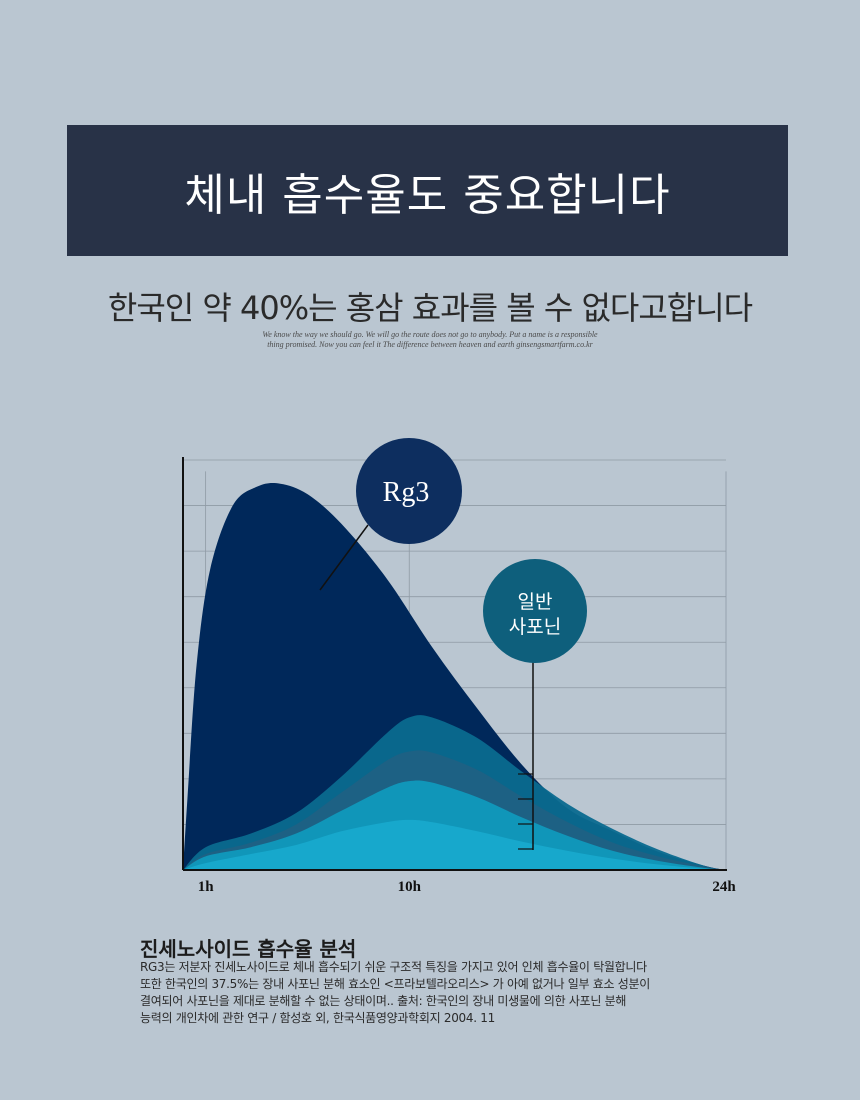  I want to click on rg3-callout-label: Rg3, so click(406, 492).